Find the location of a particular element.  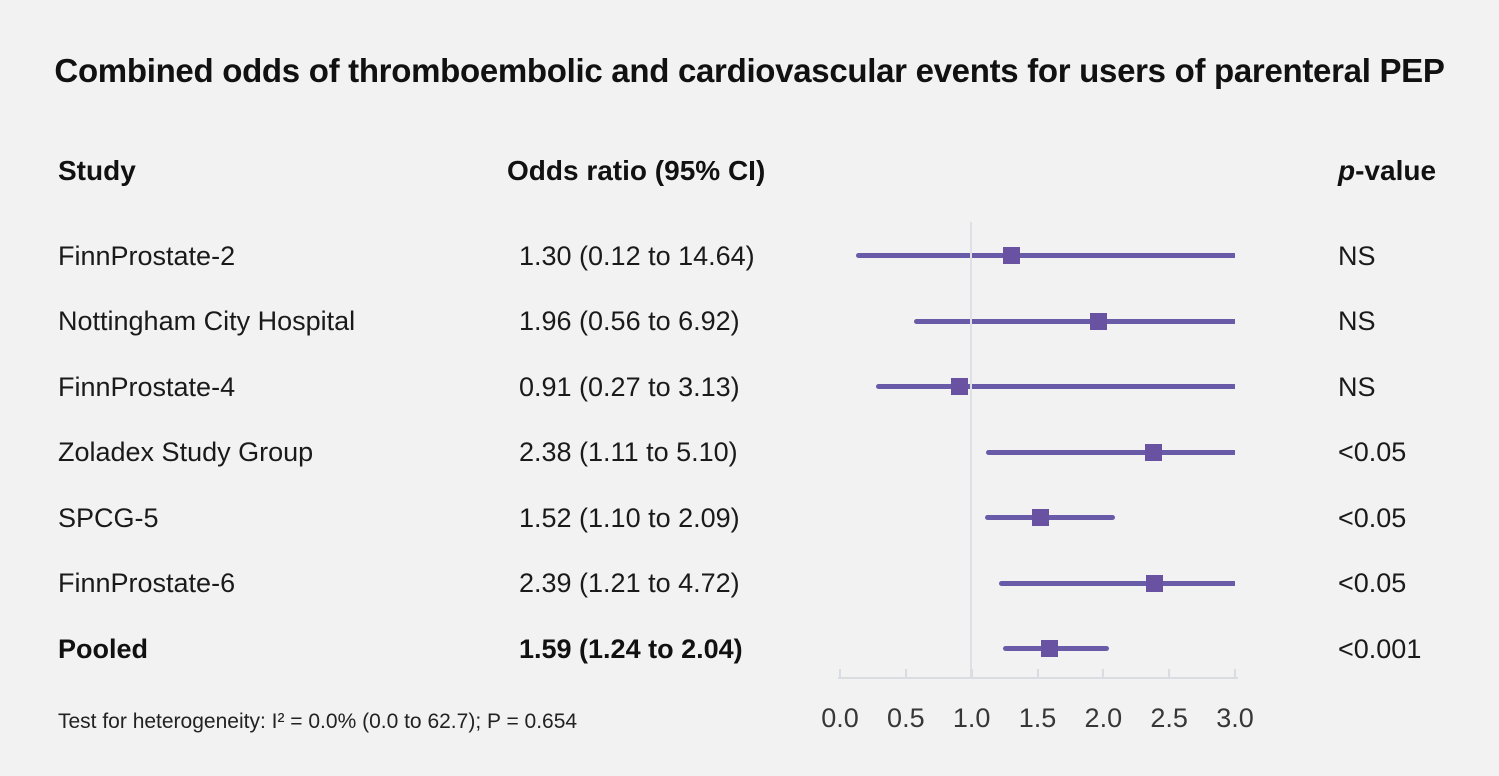

x-axis-tick-label: 0.0 is located at coordinates (840, 718).